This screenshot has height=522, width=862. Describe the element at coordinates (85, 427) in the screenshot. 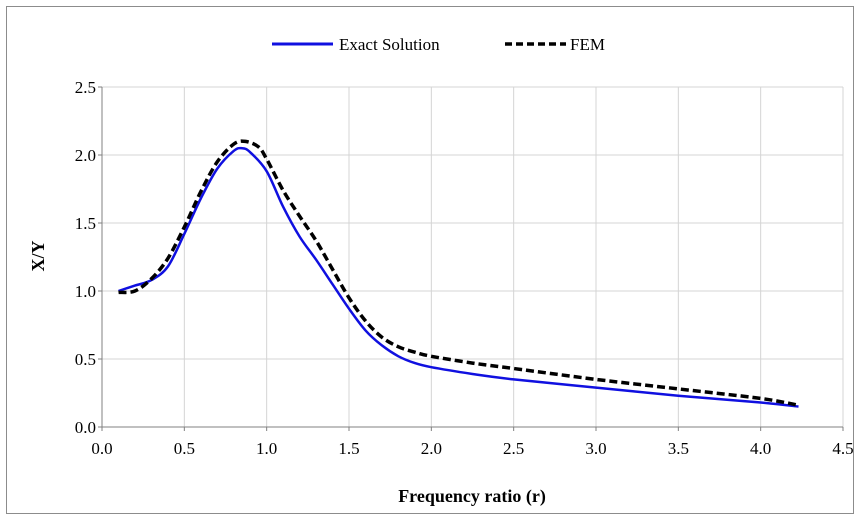

I see `y-tick-label: 0.0` at that location.